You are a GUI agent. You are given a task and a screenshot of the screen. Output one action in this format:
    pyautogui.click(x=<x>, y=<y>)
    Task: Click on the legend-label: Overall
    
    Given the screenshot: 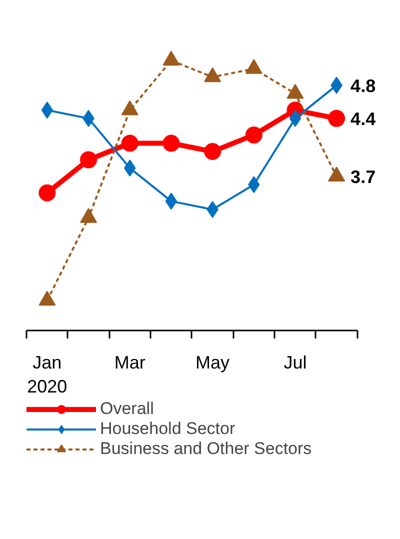 What is the action you would take?
    pyautogui.click(x=127, y=409)
    